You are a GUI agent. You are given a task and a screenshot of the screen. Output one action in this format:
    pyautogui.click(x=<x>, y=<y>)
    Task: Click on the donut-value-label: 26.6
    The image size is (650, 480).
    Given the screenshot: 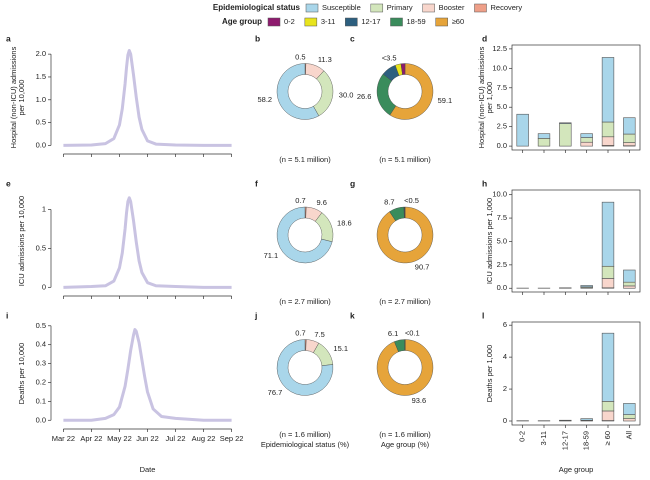 What is the action you would take?
    pyautogui.click(x=364, y=96)
    